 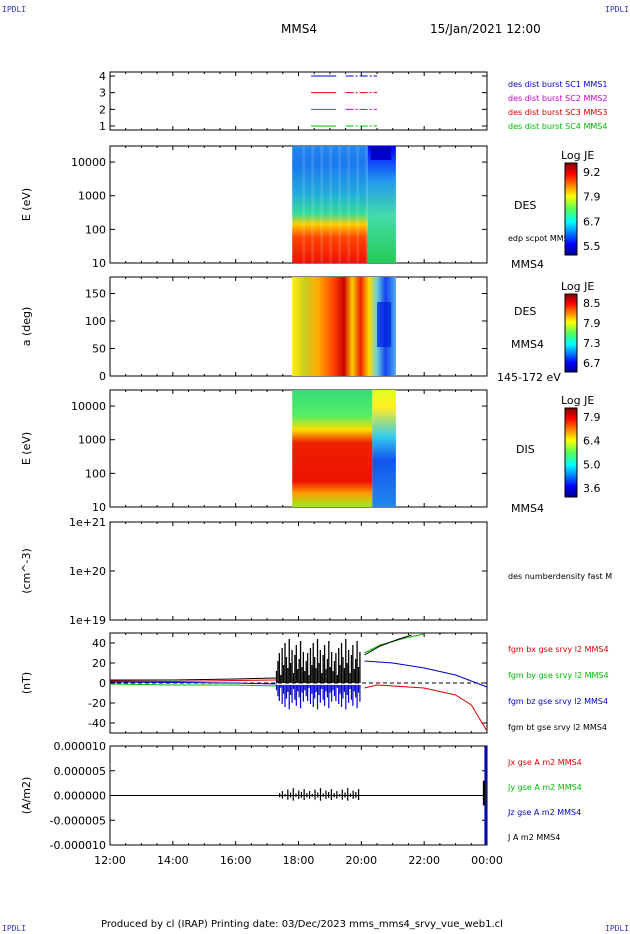 I want to click on colorbar-tick-label: 5.5, so click(x=592, y=246).